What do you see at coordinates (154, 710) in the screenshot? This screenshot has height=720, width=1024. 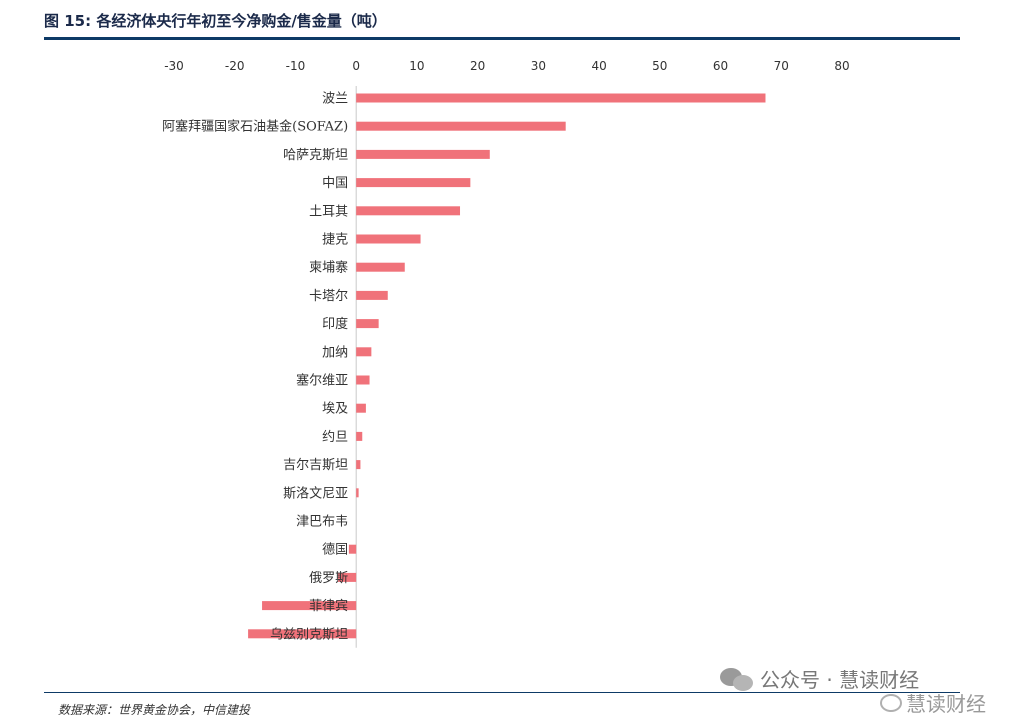 I see `source-note: 数据来源：世界黄金协会，中信建投` at bounding box center [154, 710].